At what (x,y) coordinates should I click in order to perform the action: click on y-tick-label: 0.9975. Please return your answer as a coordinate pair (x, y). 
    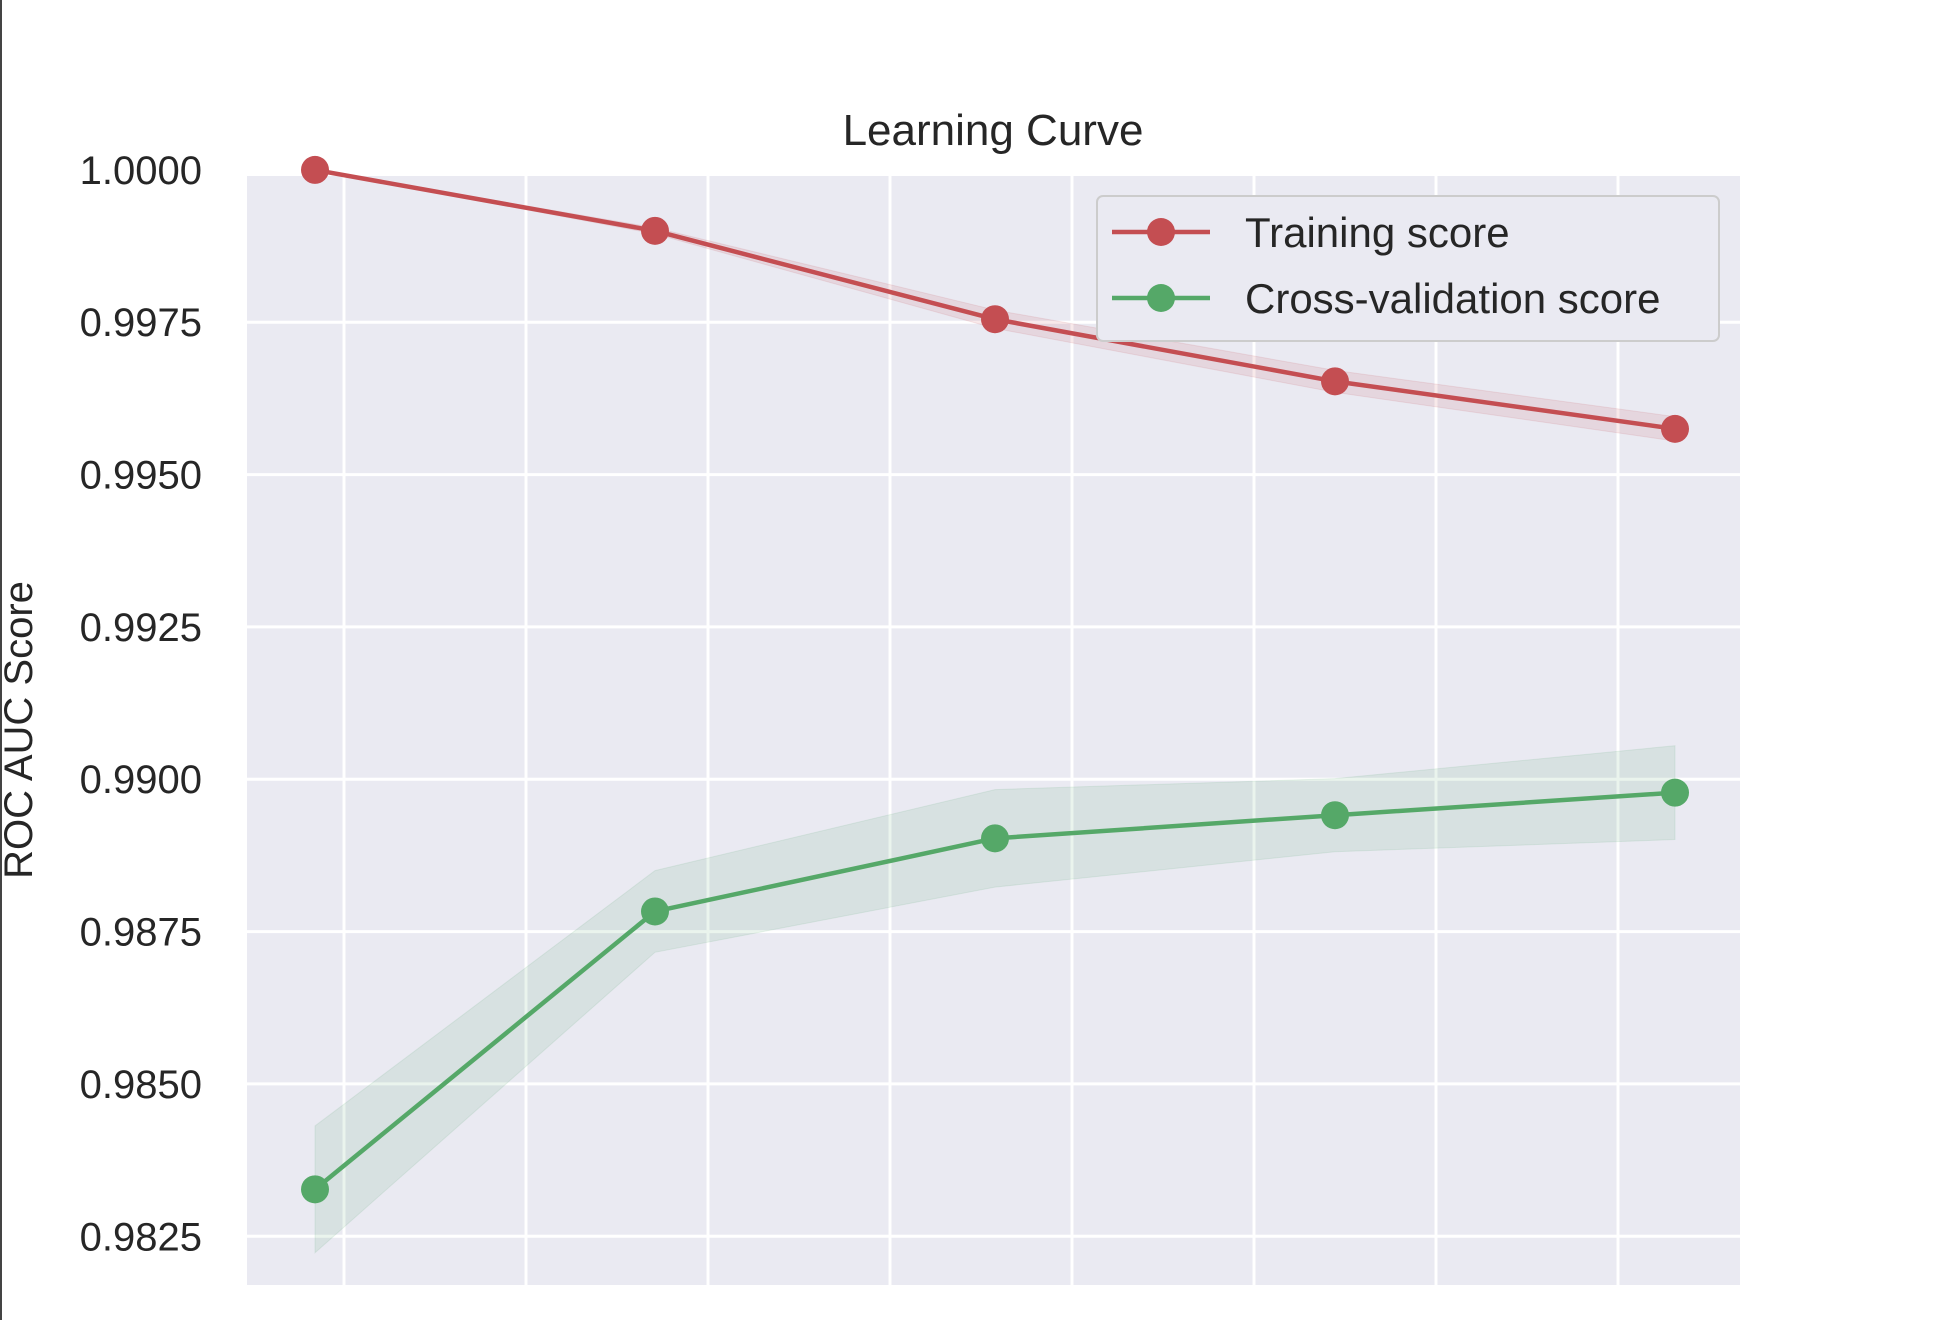
    Looking at the image, I should click on (141, 323).